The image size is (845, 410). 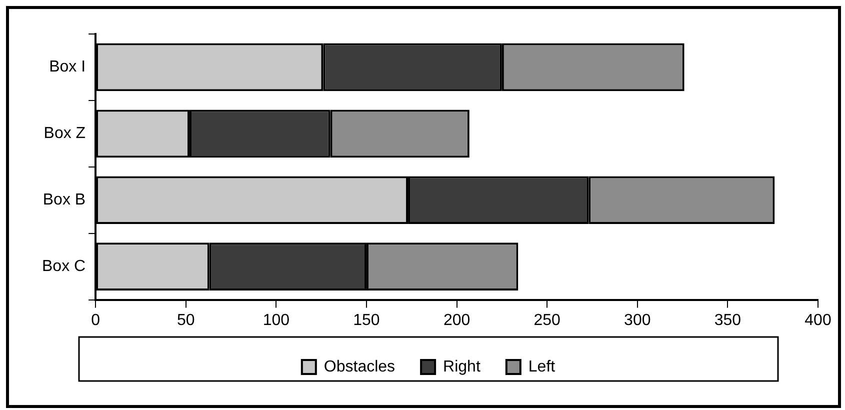 I want to click on x-tick-label: 0, so click(x=95, y=320).